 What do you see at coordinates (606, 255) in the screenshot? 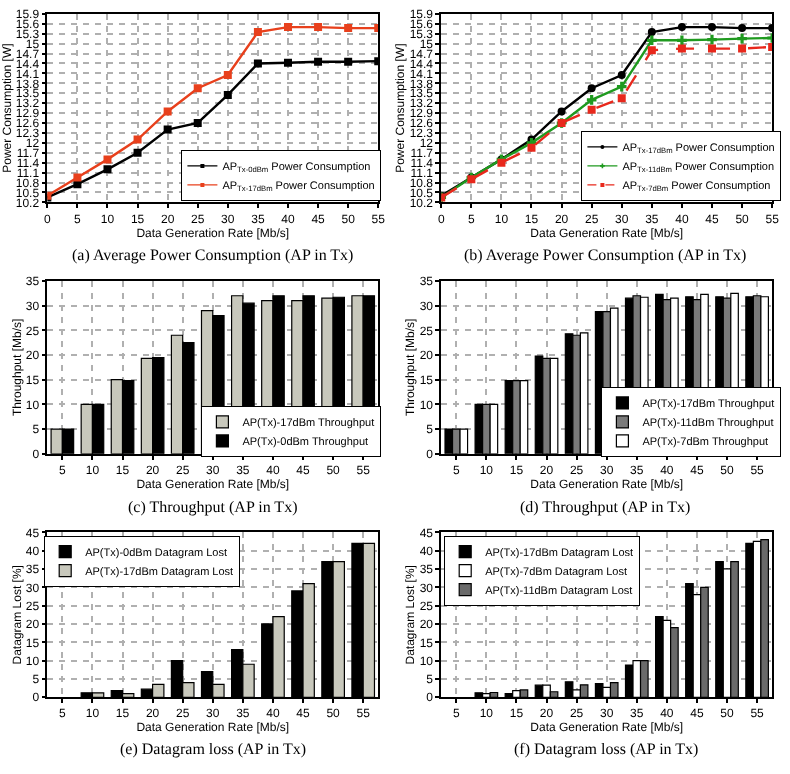
I see `text: (b) Average Power Consumption (AP in Tx)` at bounding box center [606, 255].